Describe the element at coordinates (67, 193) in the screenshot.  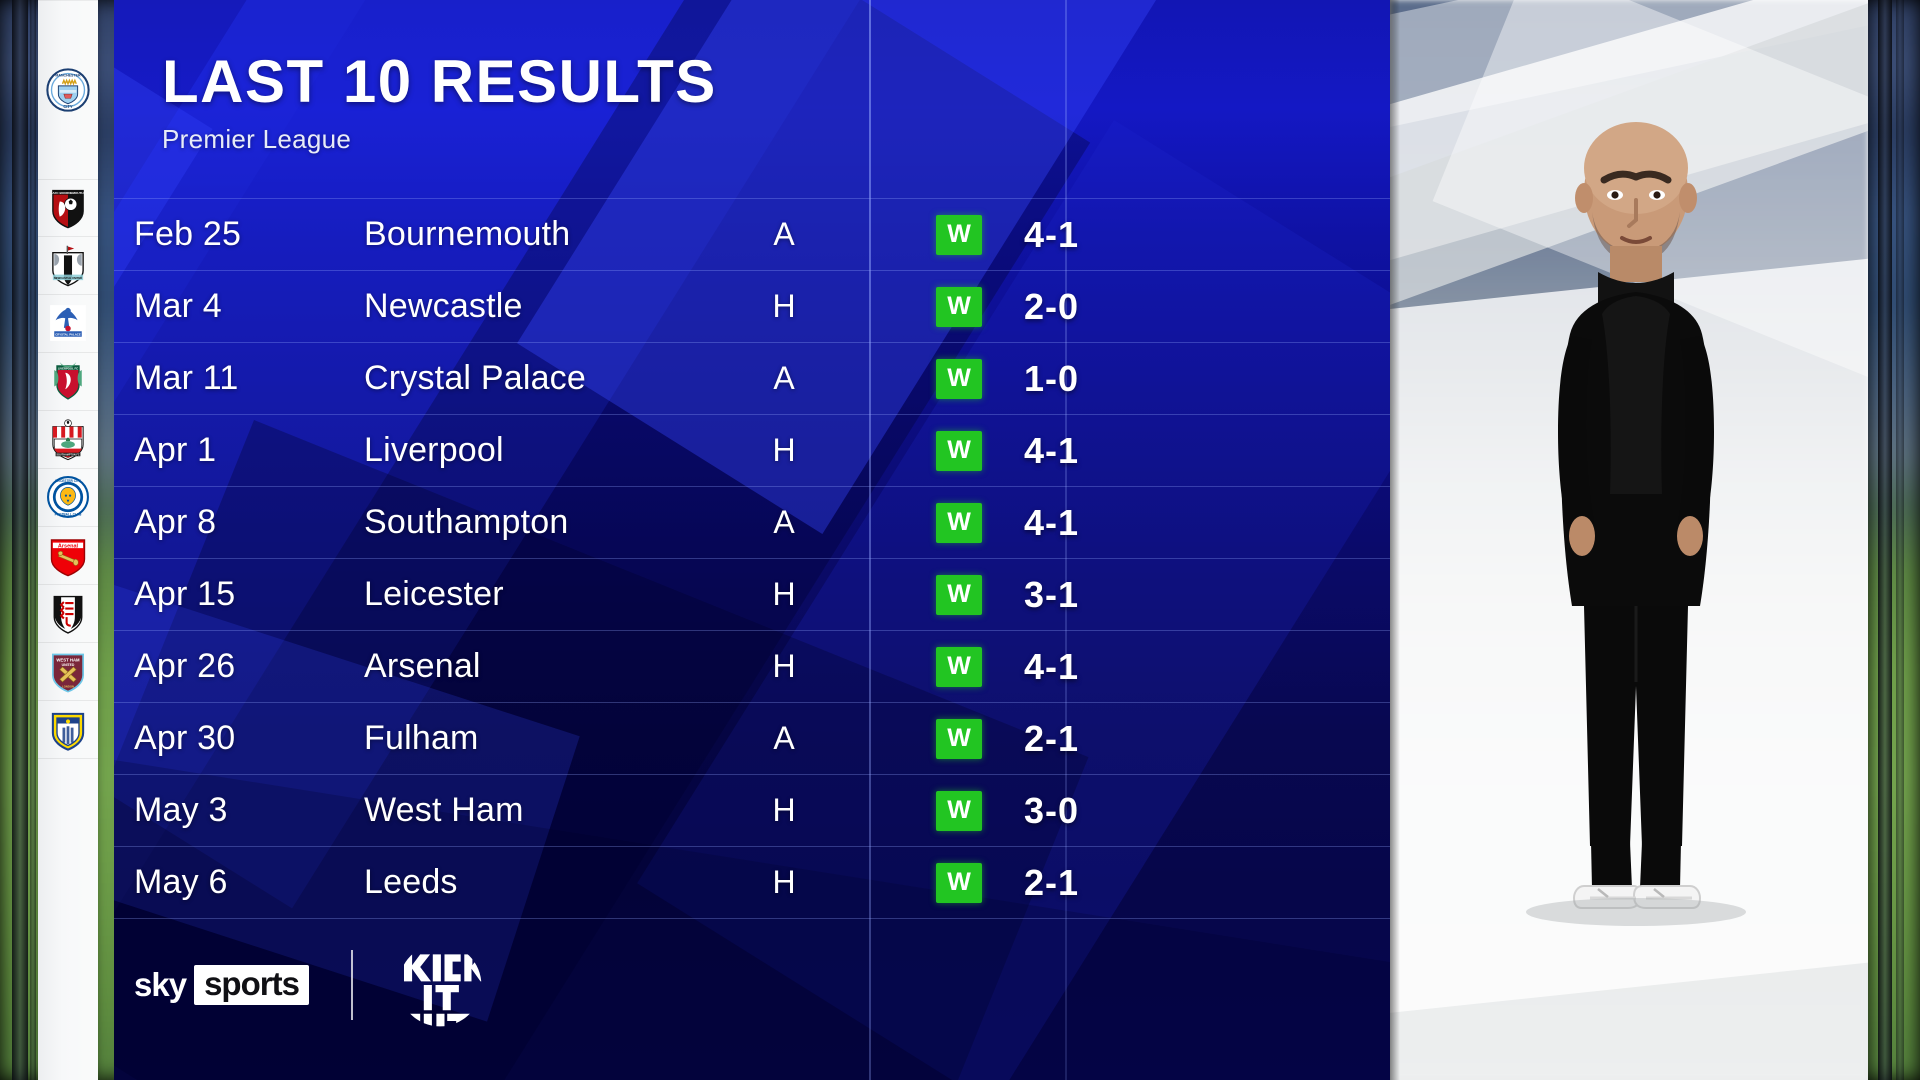
I see `svg-text: AFC BOURNEMOUTH` at that location.